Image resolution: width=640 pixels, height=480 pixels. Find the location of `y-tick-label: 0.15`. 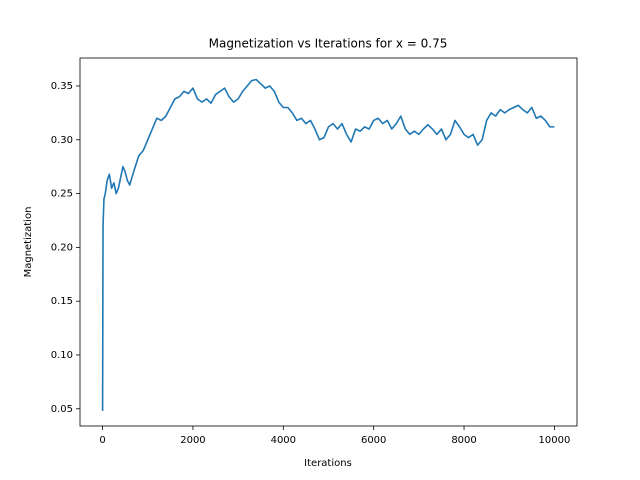

y-tick-label: 0.15 is located at coordinates (62, 301).